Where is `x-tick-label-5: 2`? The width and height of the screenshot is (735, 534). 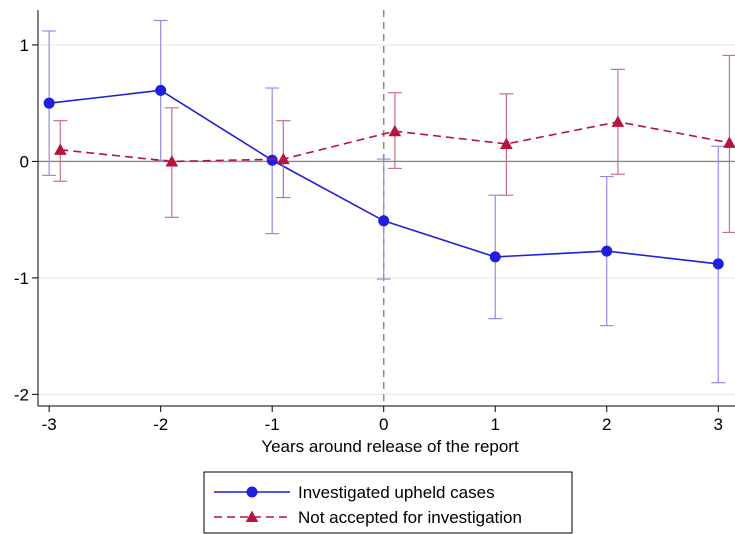
x-tick-label-5: 2 is located at coordinates (606, 424).